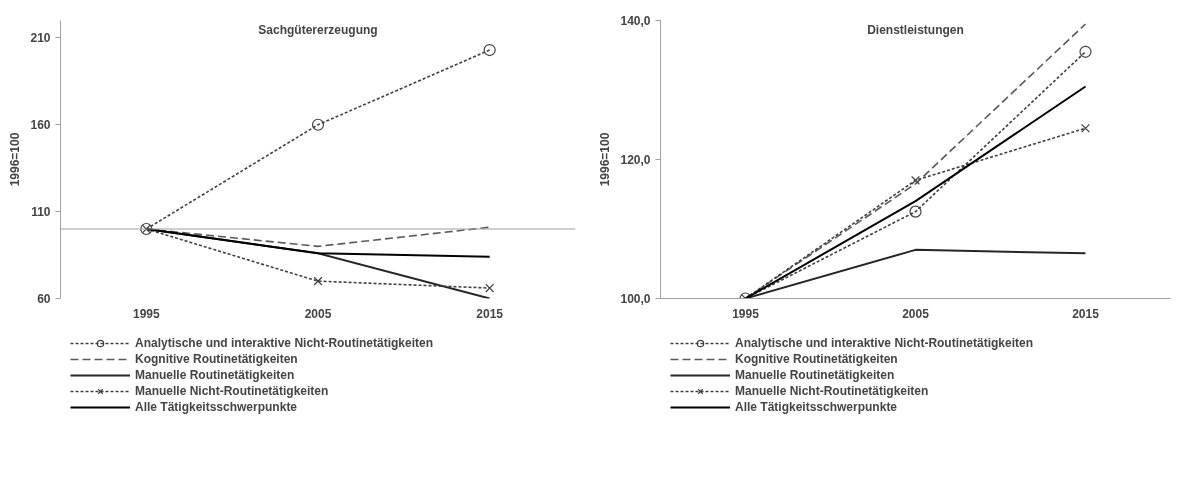 The height and width of the screenshot is (483, 1203). Describe the element at coordinates (635, 299) in the screenshot. I see `y-tick-label: 100,0` at that location.